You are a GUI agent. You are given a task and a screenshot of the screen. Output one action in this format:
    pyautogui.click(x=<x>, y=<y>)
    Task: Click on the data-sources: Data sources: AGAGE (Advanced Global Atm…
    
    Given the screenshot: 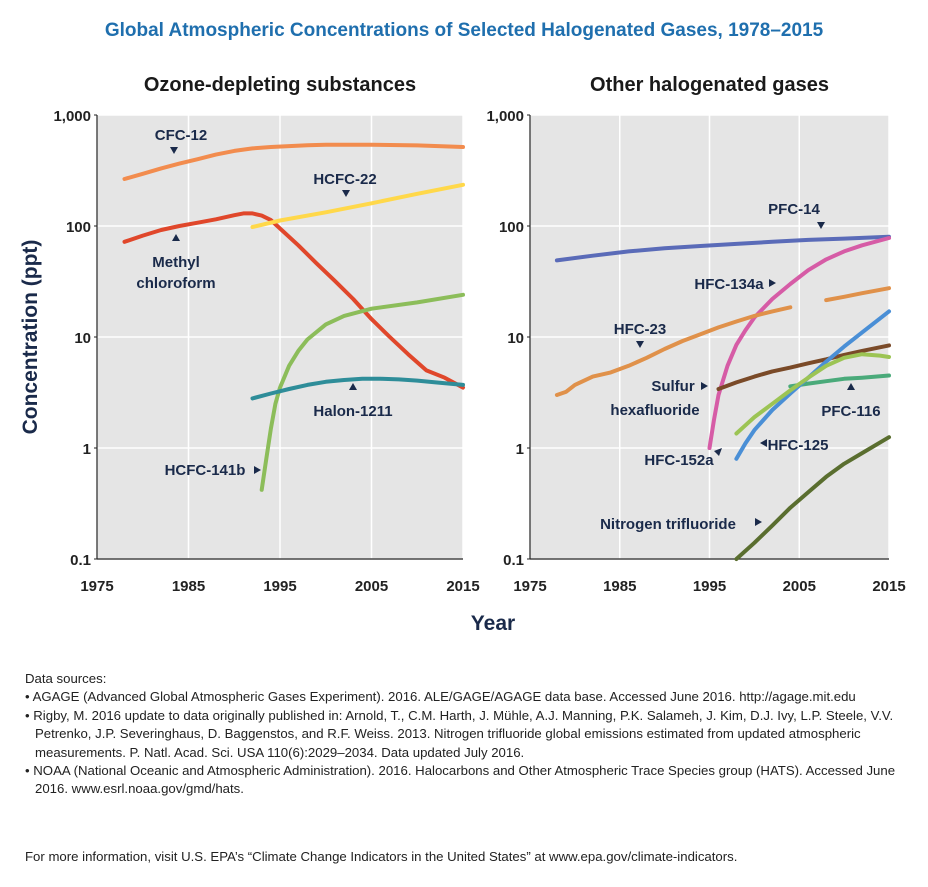 What is the action you would take?
    pyautogui.click(x=465, y=734)
    